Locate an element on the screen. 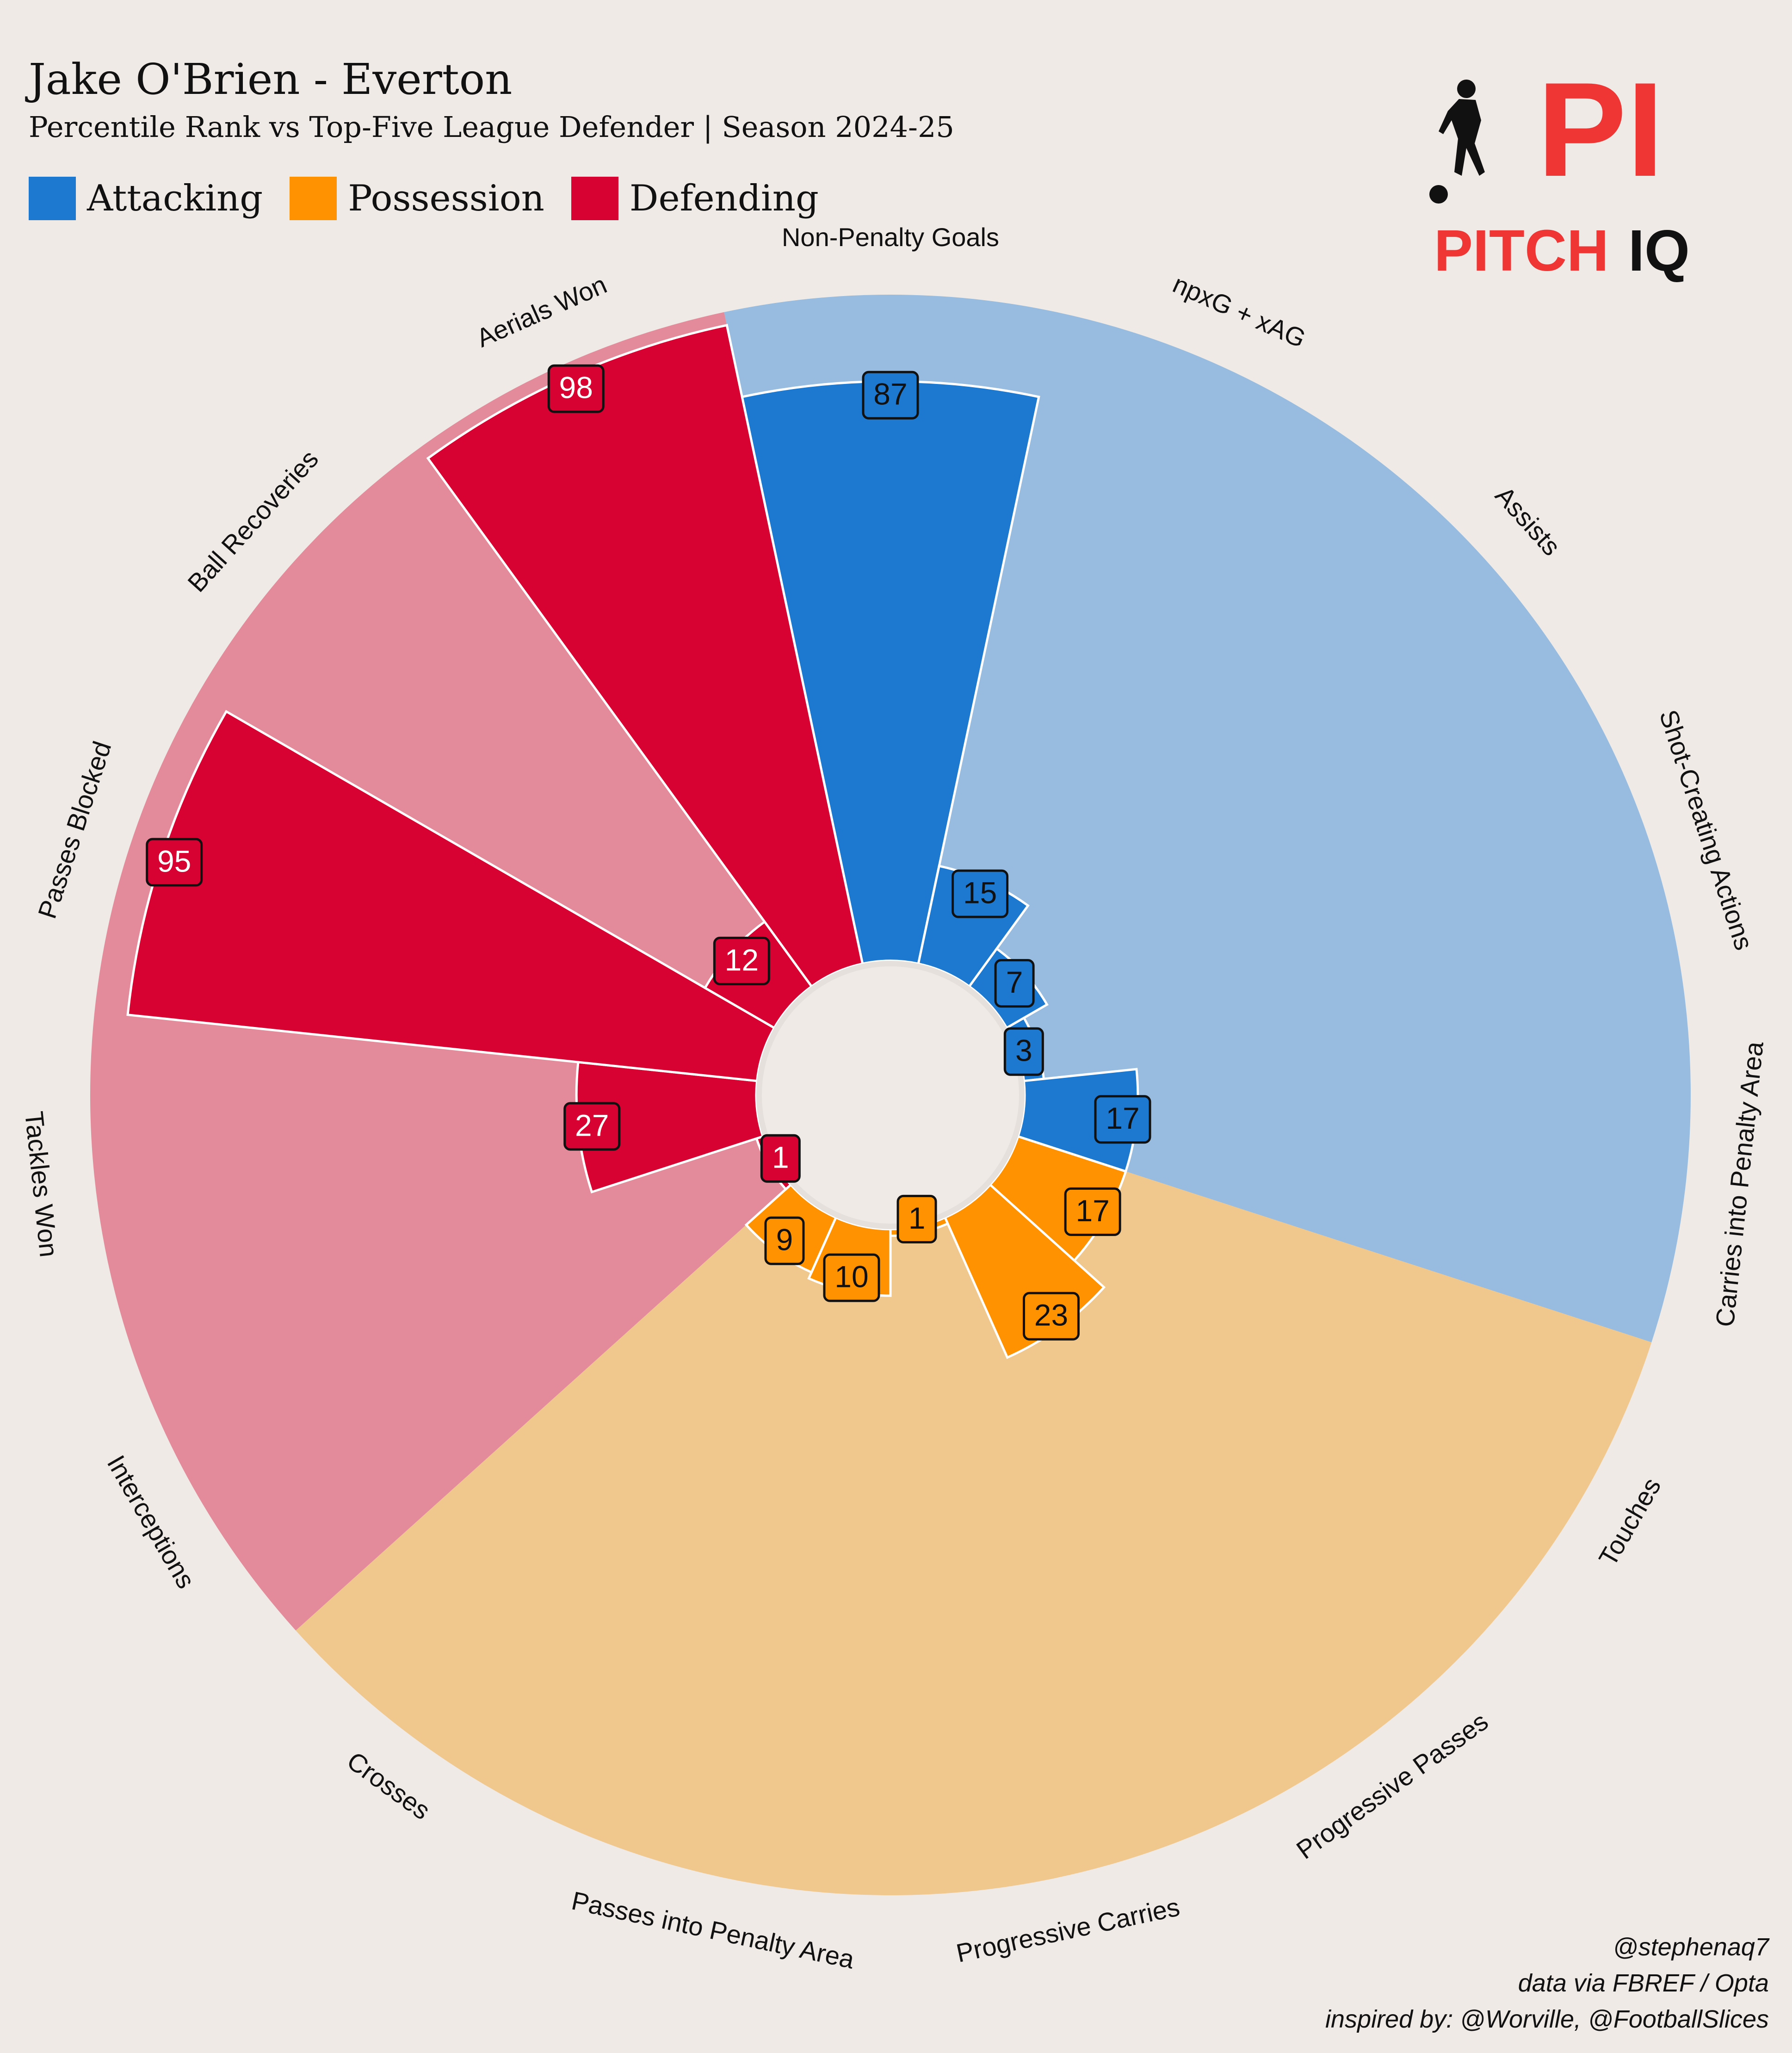 This screenshot has height=2053, width=1792. value-box-progressive-carries is located at coordinates (917, 1218).